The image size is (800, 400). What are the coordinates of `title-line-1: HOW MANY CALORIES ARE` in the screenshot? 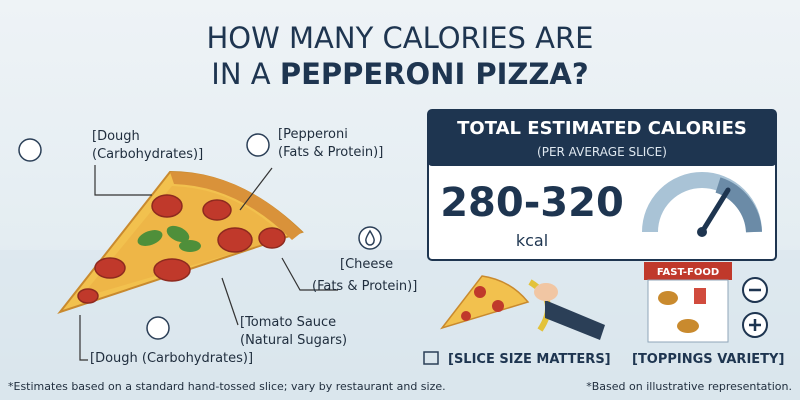 It's located at (399, 38).